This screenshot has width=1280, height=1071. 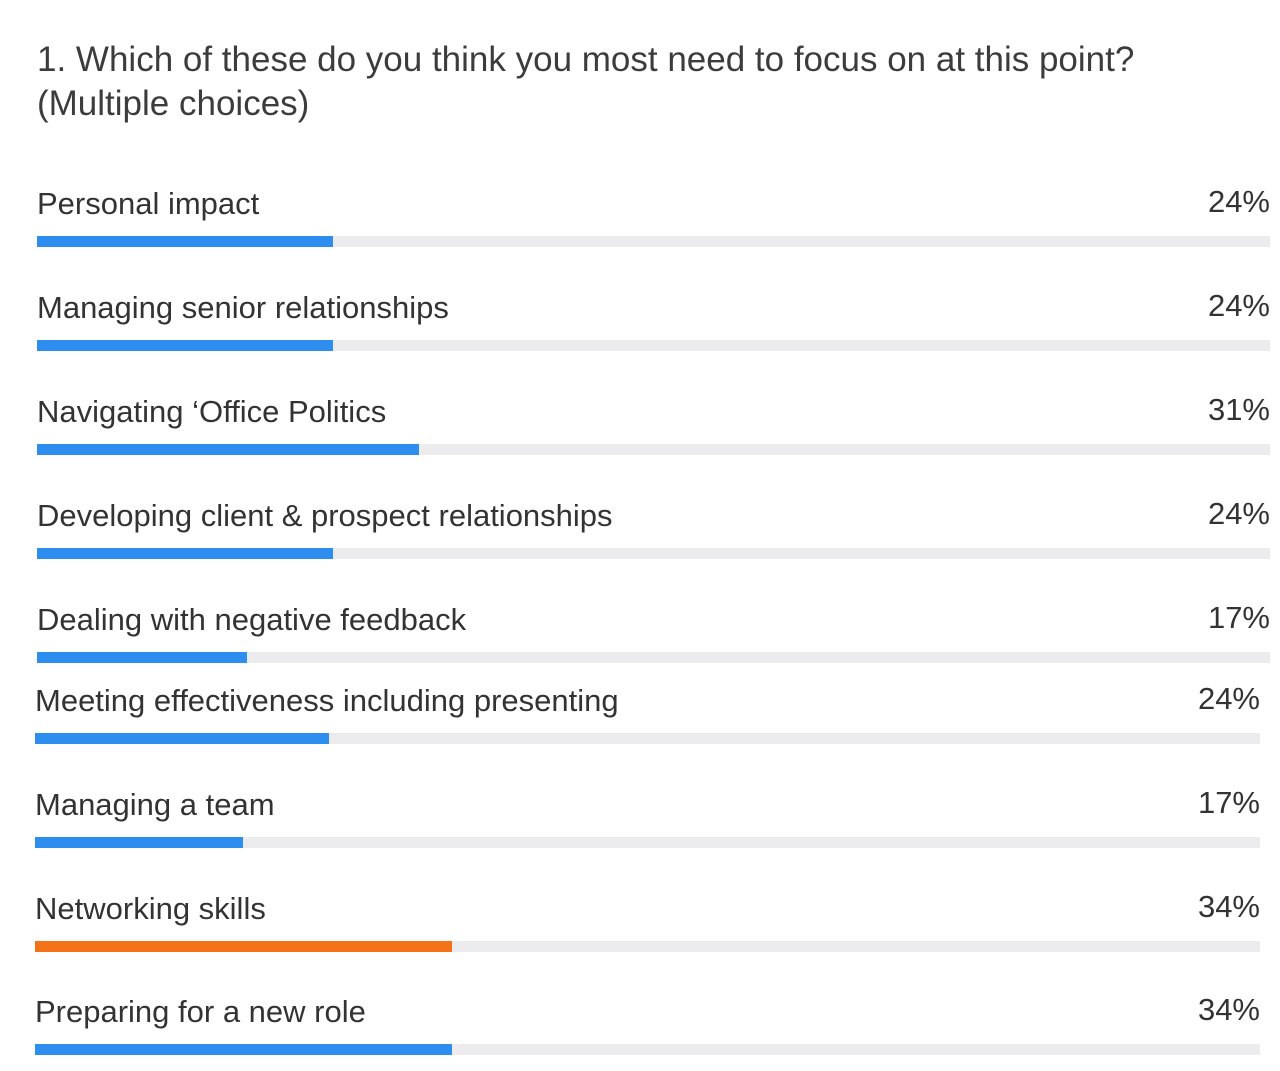 What do you see at coordinates (653, 428) in the screenshot?
I see `poll-option: Navigating ‘Office Politics 31%` at bounding box center [653, 428].